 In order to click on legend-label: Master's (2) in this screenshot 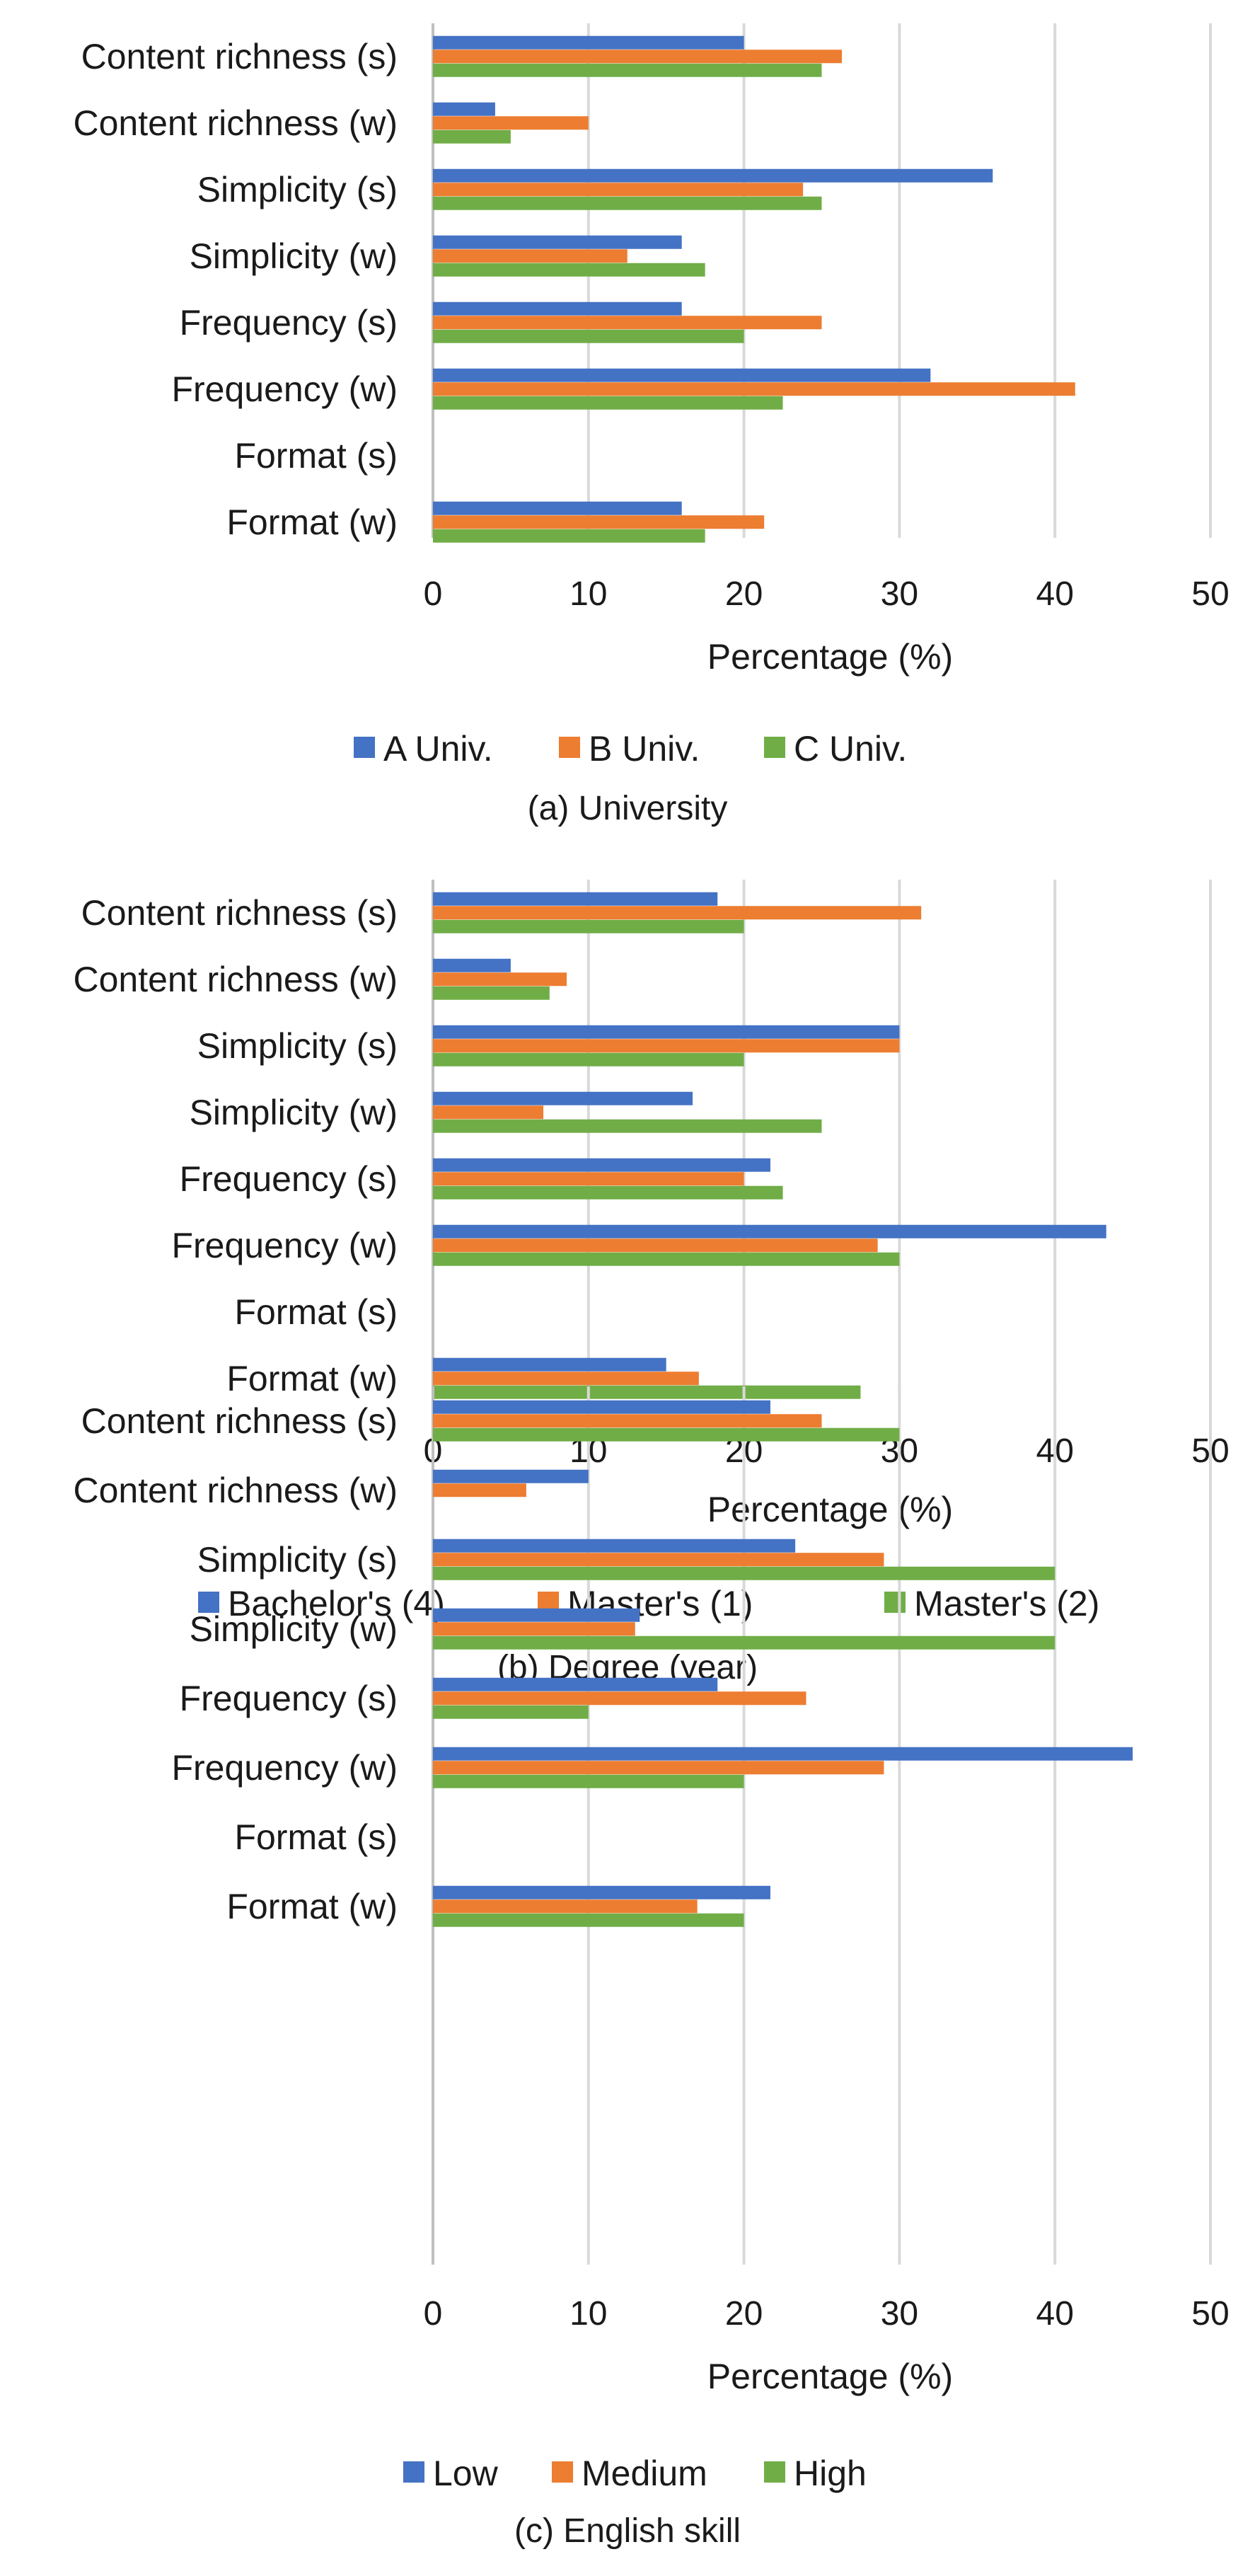, I will do `click(1006, 1604)`.